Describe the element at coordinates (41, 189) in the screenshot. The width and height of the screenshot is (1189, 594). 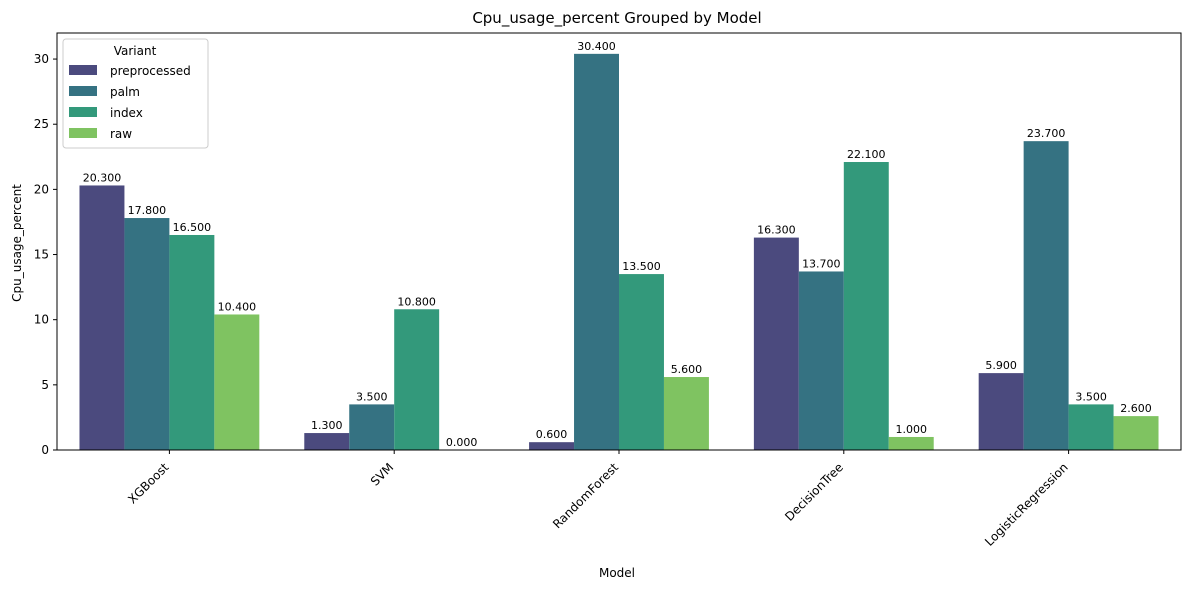
I see `y-tick-label: 20` at that location.